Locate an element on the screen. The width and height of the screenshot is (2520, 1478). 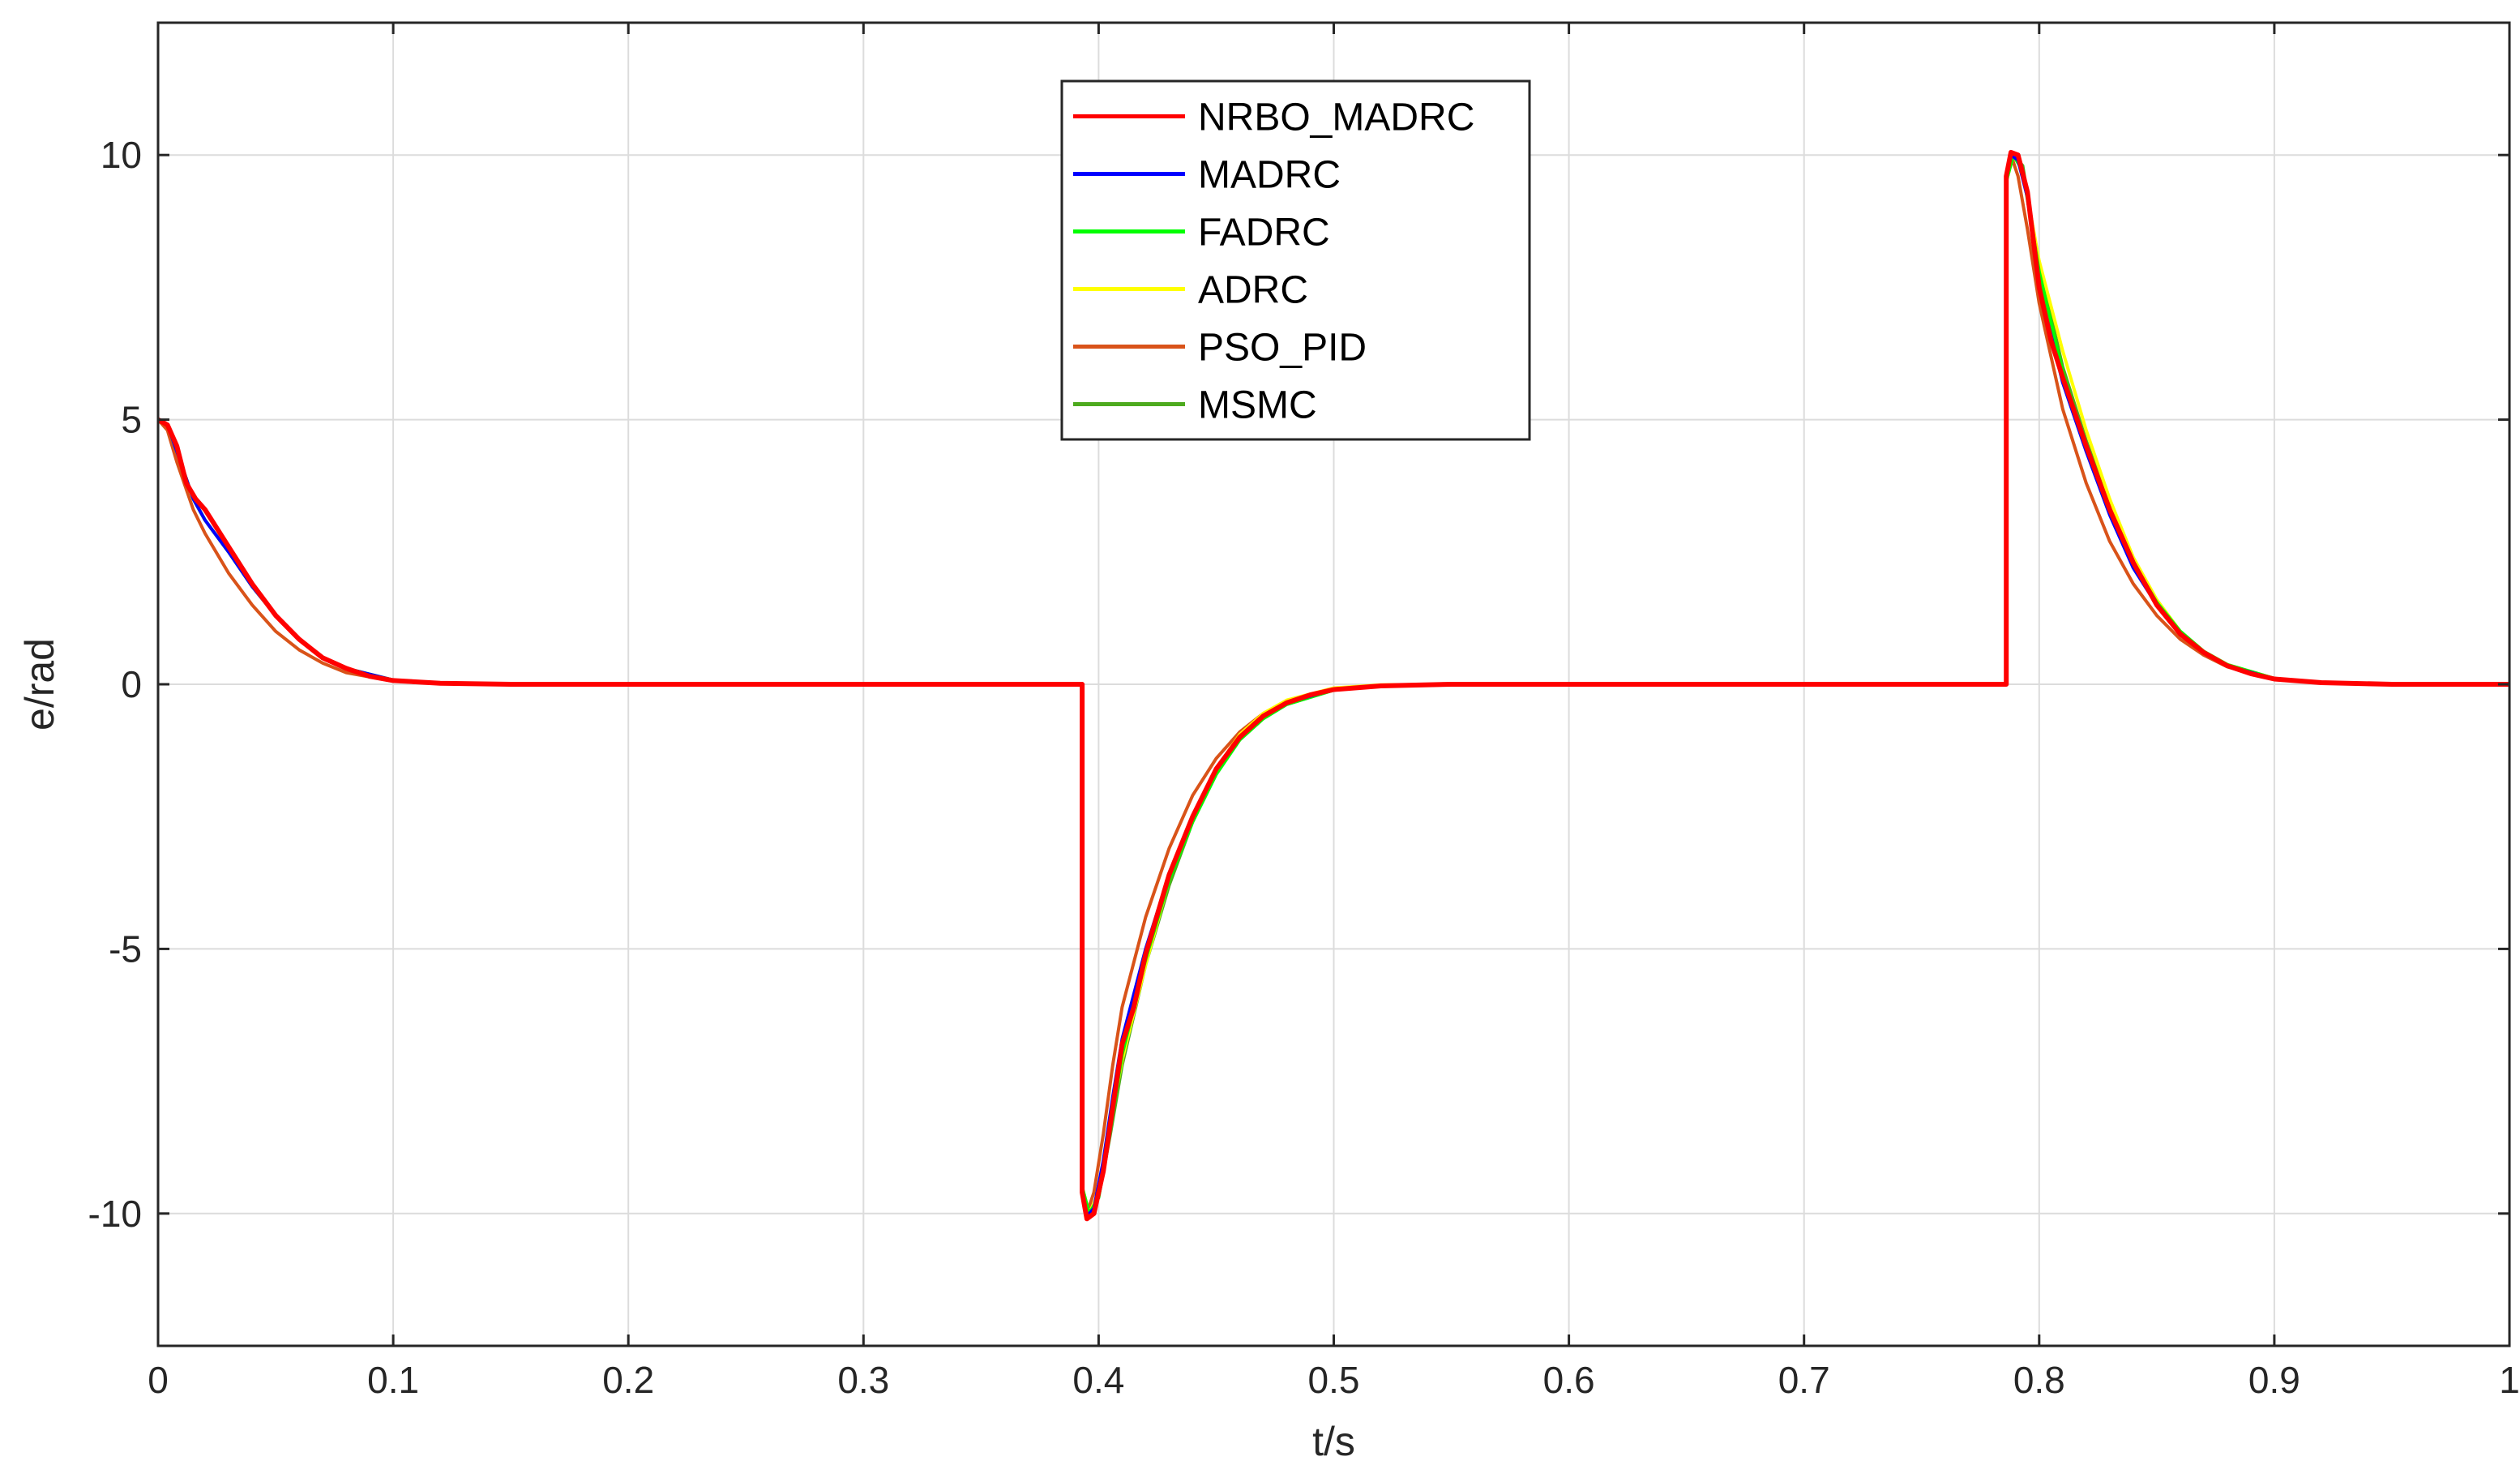
x-tick-label: 0.6 is located at coordinates (1569, 1380).